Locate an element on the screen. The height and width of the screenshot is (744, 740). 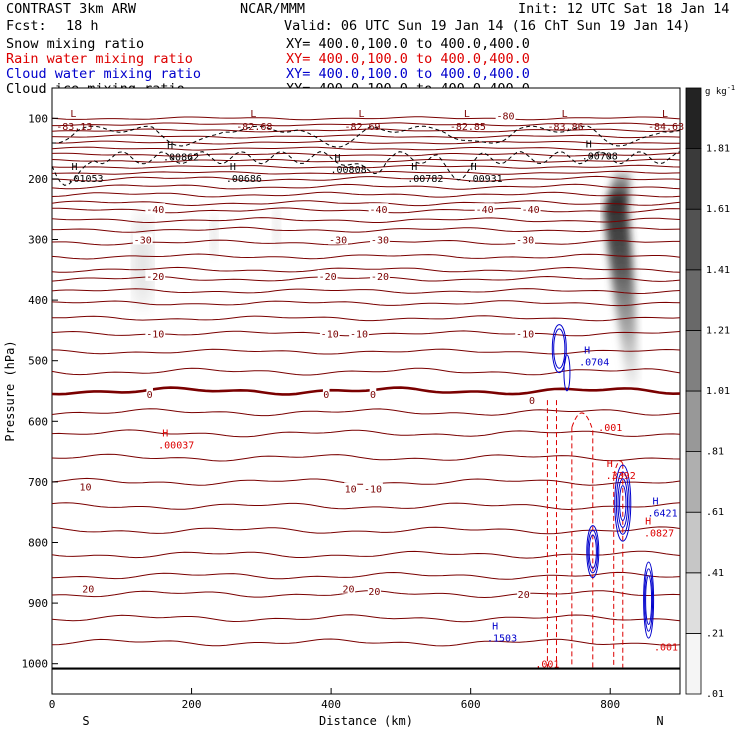
ice-max-value: .00686 is located at coordinates (244, 179).